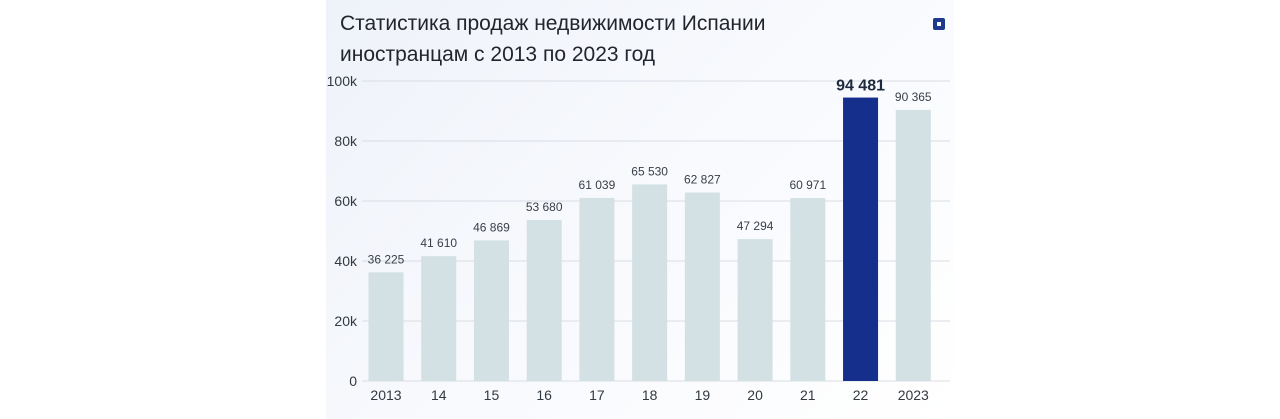 This screenshot has height=419, width=1280. I want to click on data-label: 61 039, so click(597, 185).